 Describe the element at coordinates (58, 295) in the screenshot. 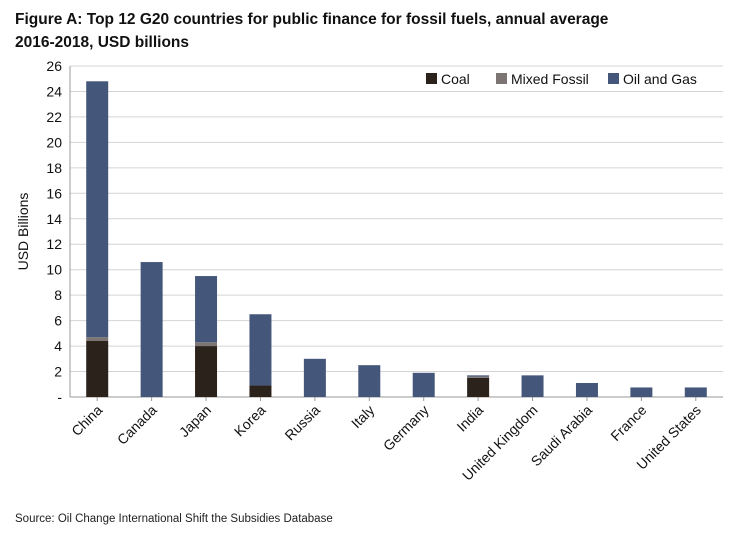

I see `y-tick-label: 8` at that location.